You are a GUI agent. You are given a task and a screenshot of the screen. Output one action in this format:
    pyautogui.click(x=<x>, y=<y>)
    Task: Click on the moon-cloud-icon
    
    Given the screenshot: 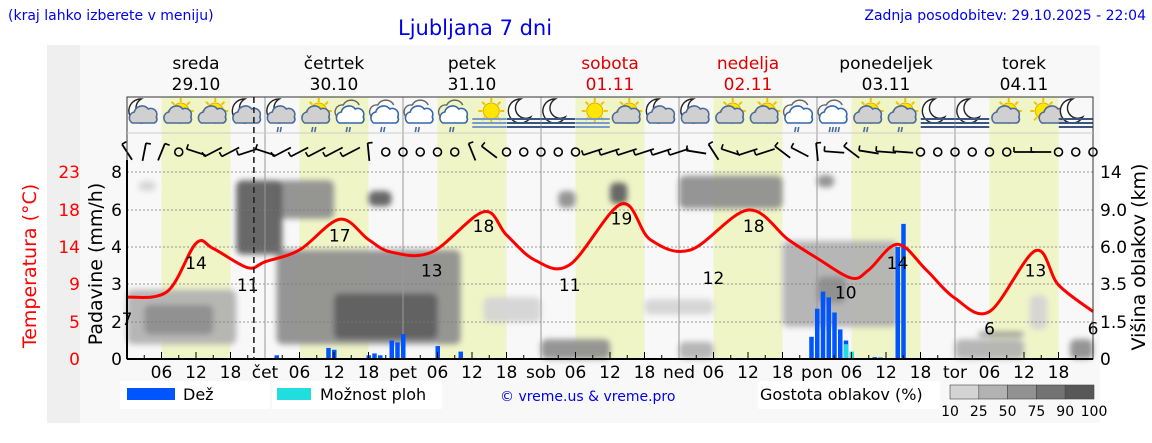 What is the action you would take?
    pyautogui.click(x=143, y=111)
    